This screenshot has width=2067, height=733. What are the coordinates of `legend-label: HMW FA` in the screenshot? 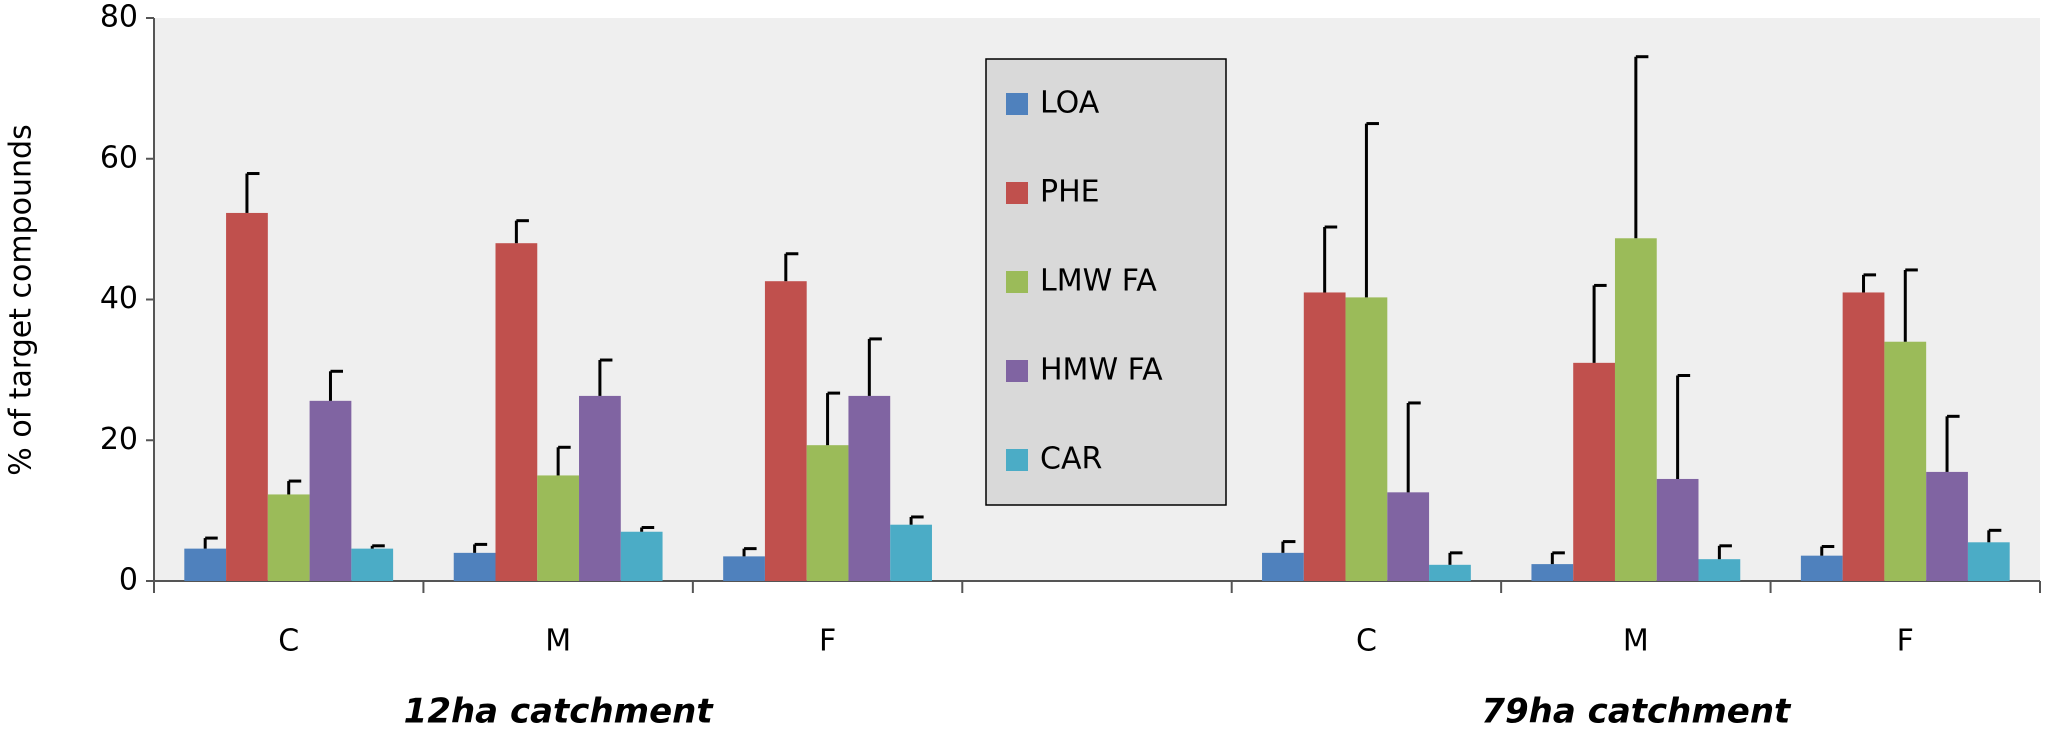 It's located at (1101, 370).